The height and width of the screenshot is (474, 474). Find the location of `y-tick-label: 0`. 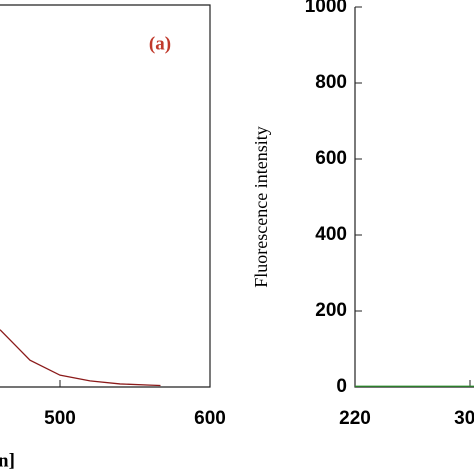

y-tick-label: 0 is located at coordinates (341, 386).